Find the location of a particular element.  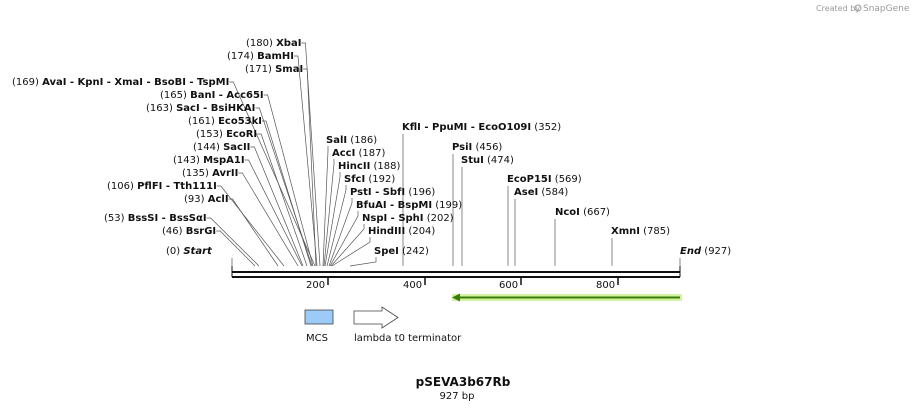

site-position: (456) is located at coordinates (487, 147).